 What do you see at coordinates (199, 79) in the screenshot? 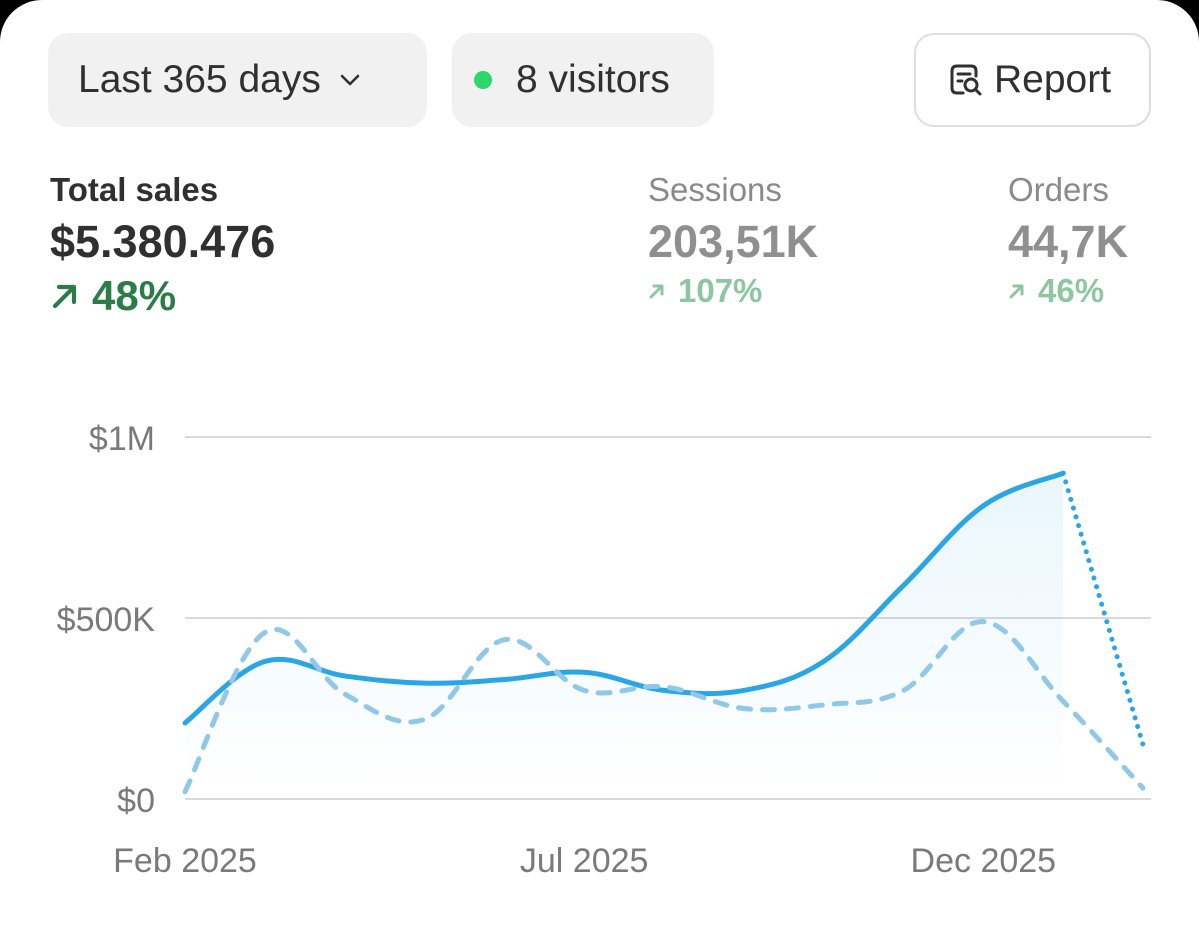
I see `date-range-label: Last 365 days` at bounding box center [199, 79].